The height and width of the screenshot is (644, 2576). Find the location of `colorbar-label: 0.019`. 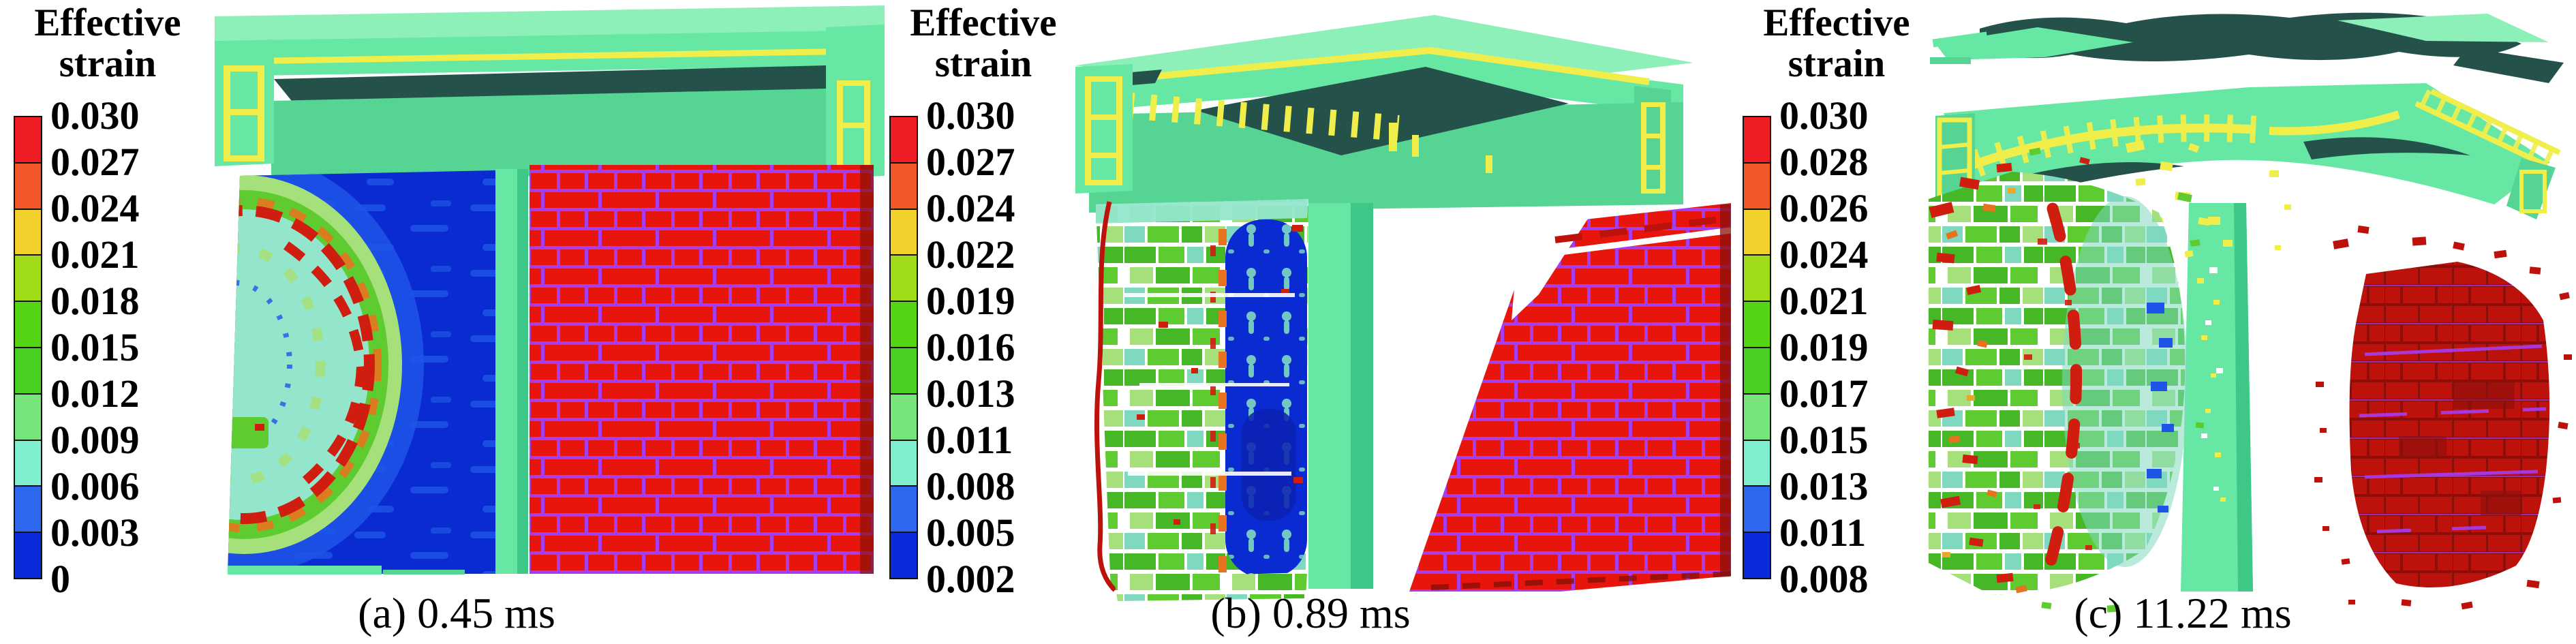

colorbar-label: 0.019 is located at coordinates (1824, 347).